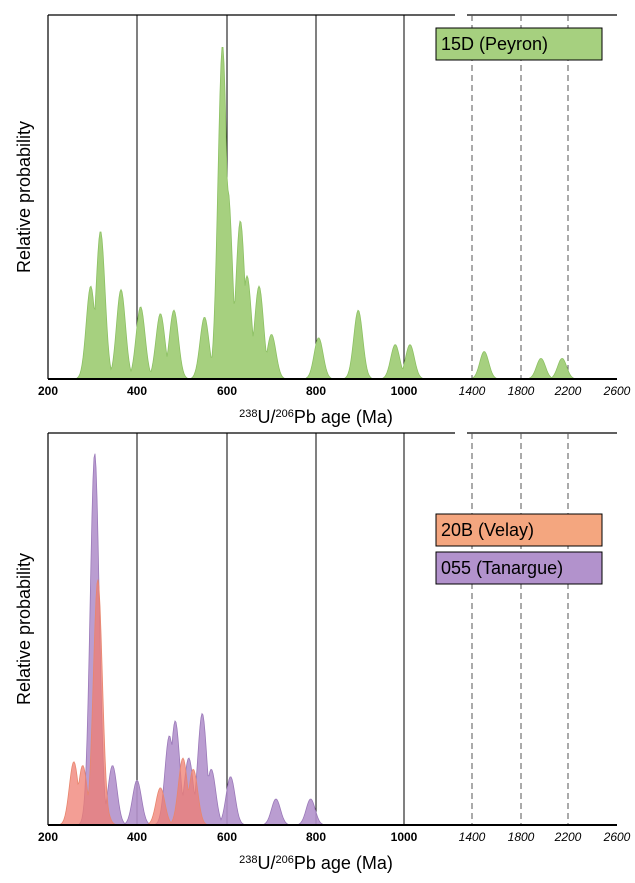 This screenshot has height=883, width=635. I want to click on legend-label-0: 20B (Velay), so click(487, 530).